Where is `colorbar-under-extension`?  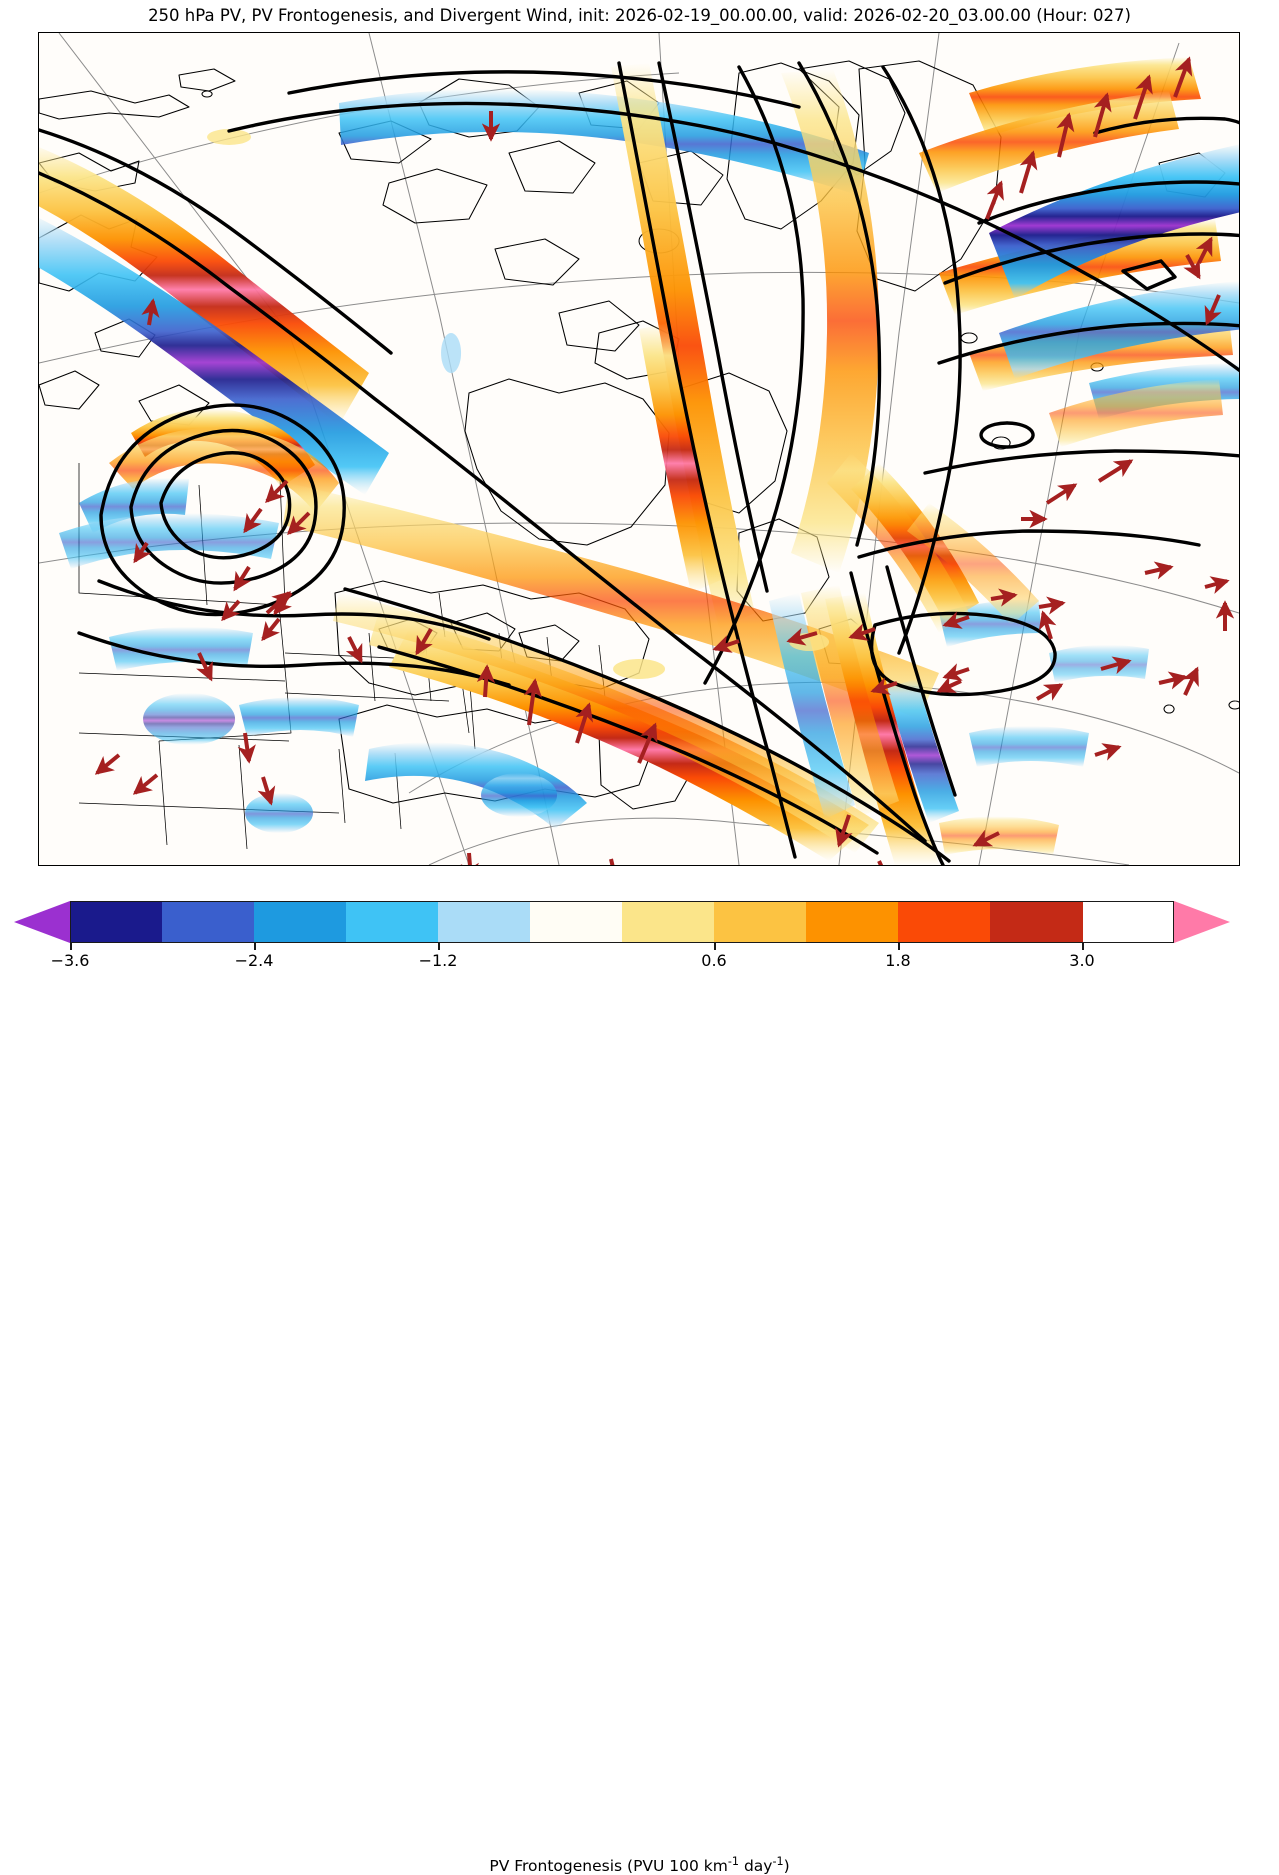
colorbar-under-extension is located at coordinates (42, 922).